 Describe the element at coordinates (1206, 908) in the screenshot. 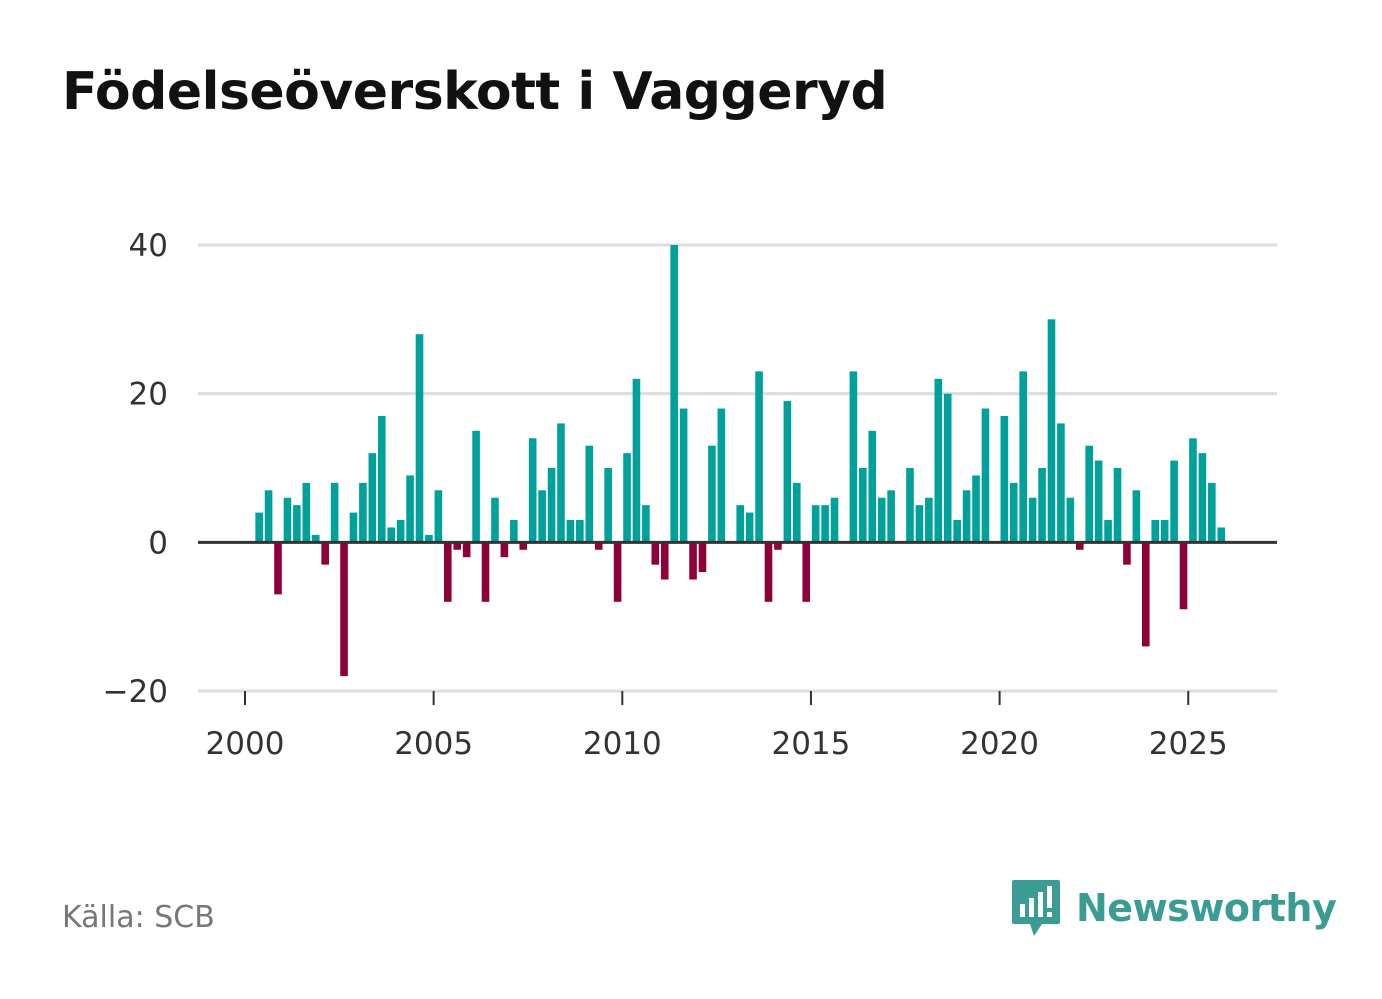

I see `brand-name: Newsworthy` at that location.